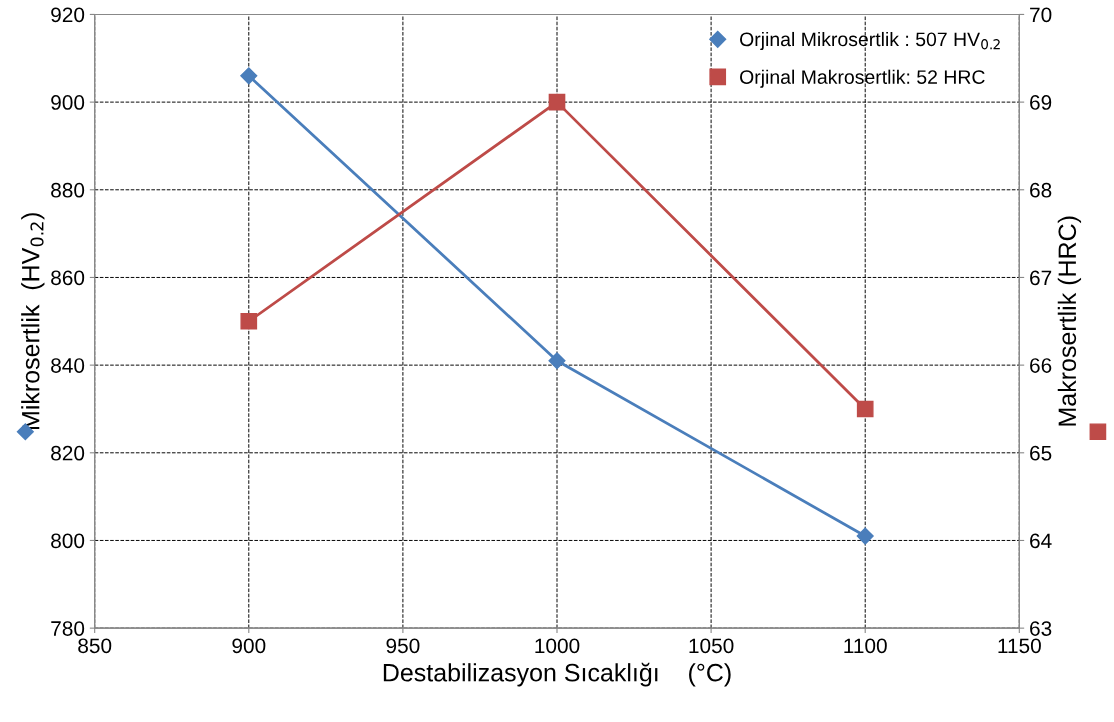 Image resolution: width=1114 pixels, height=722 pixels. What do you see at coordinates (249, 646) in the screenshot?
I see `x-tick-label: 900` at bounding box center [249, 646].